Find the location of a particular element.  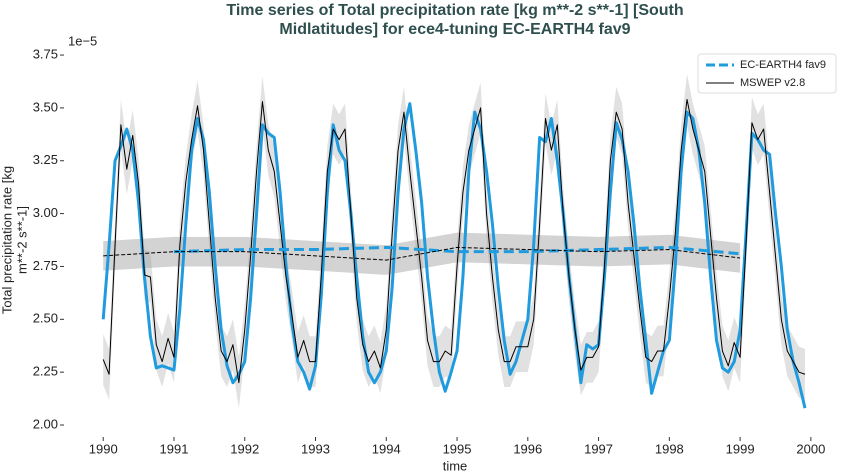

y-tick-label: 2.50 is located at coordinates (45, 318).